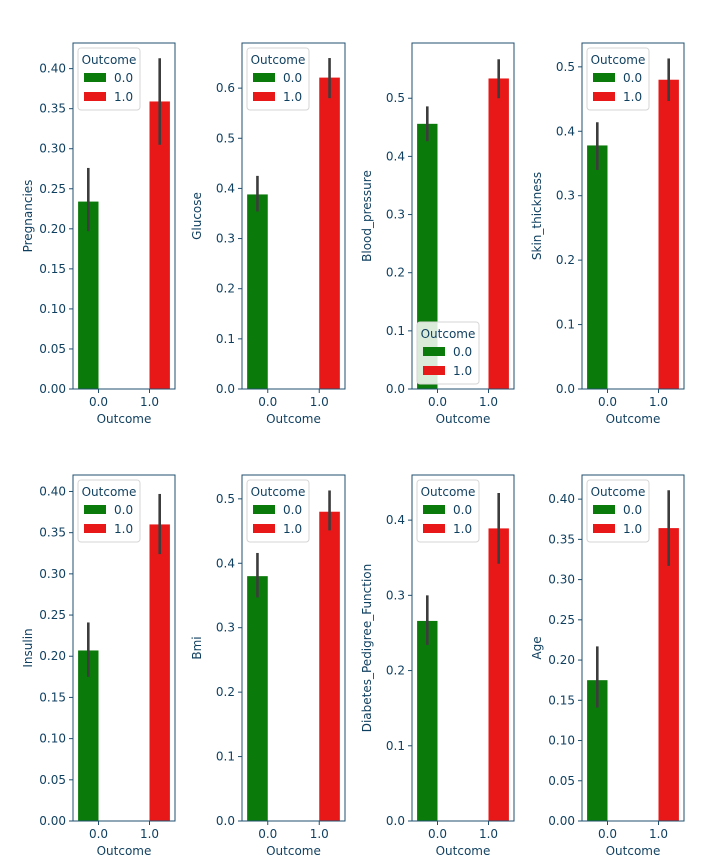 The image size is (720, 864). What do you see at coordinates (28, 216) in the screenshot?
I see `y-axis-label: Pregnancies` at bounding box center [28, 216].